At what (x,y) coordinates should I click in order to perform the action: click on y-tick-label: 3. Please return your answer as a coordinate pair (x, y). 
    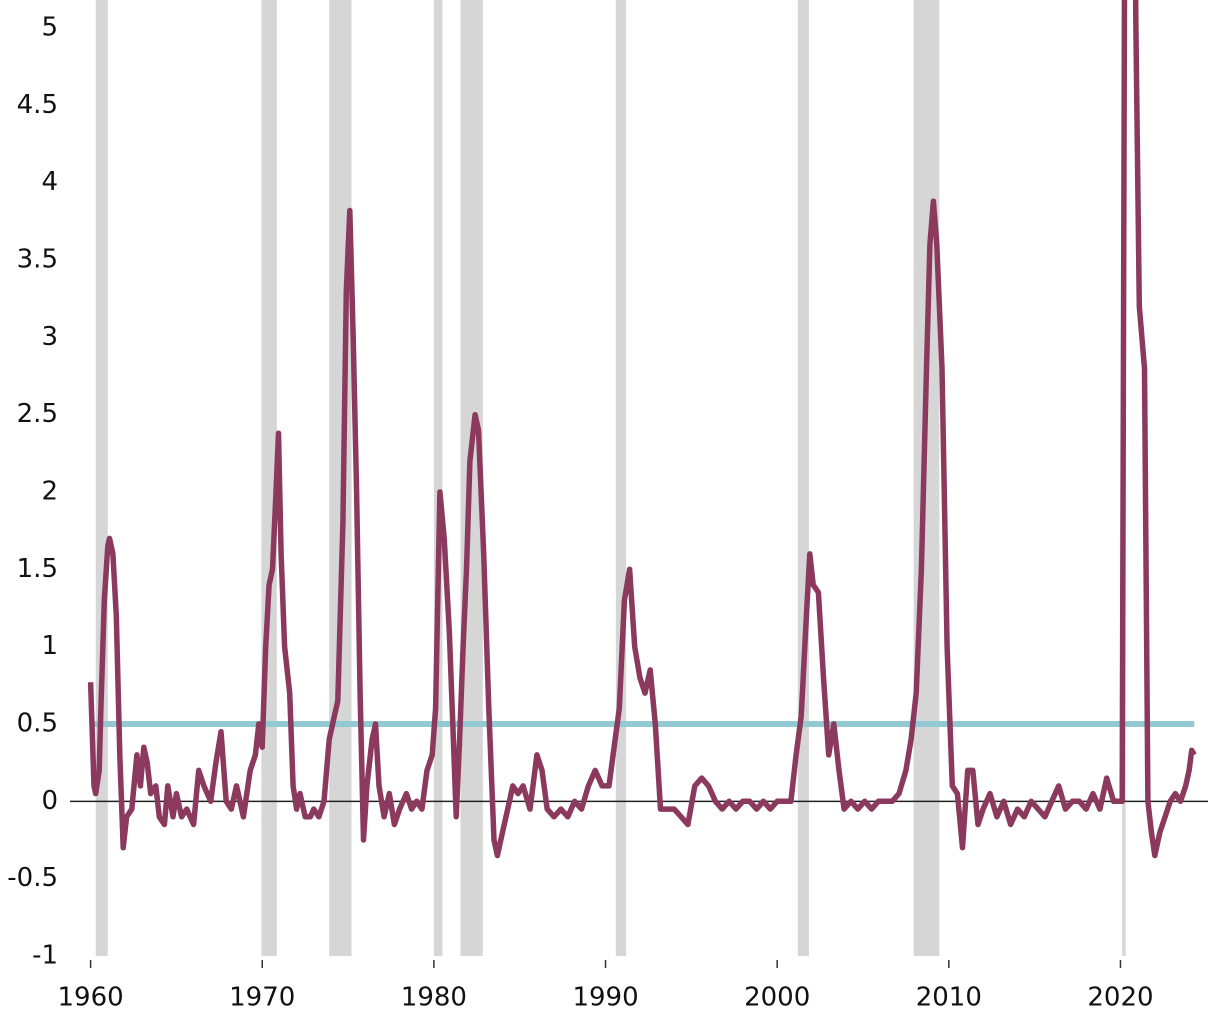
    Looking at the image, I should click on (49, 337).